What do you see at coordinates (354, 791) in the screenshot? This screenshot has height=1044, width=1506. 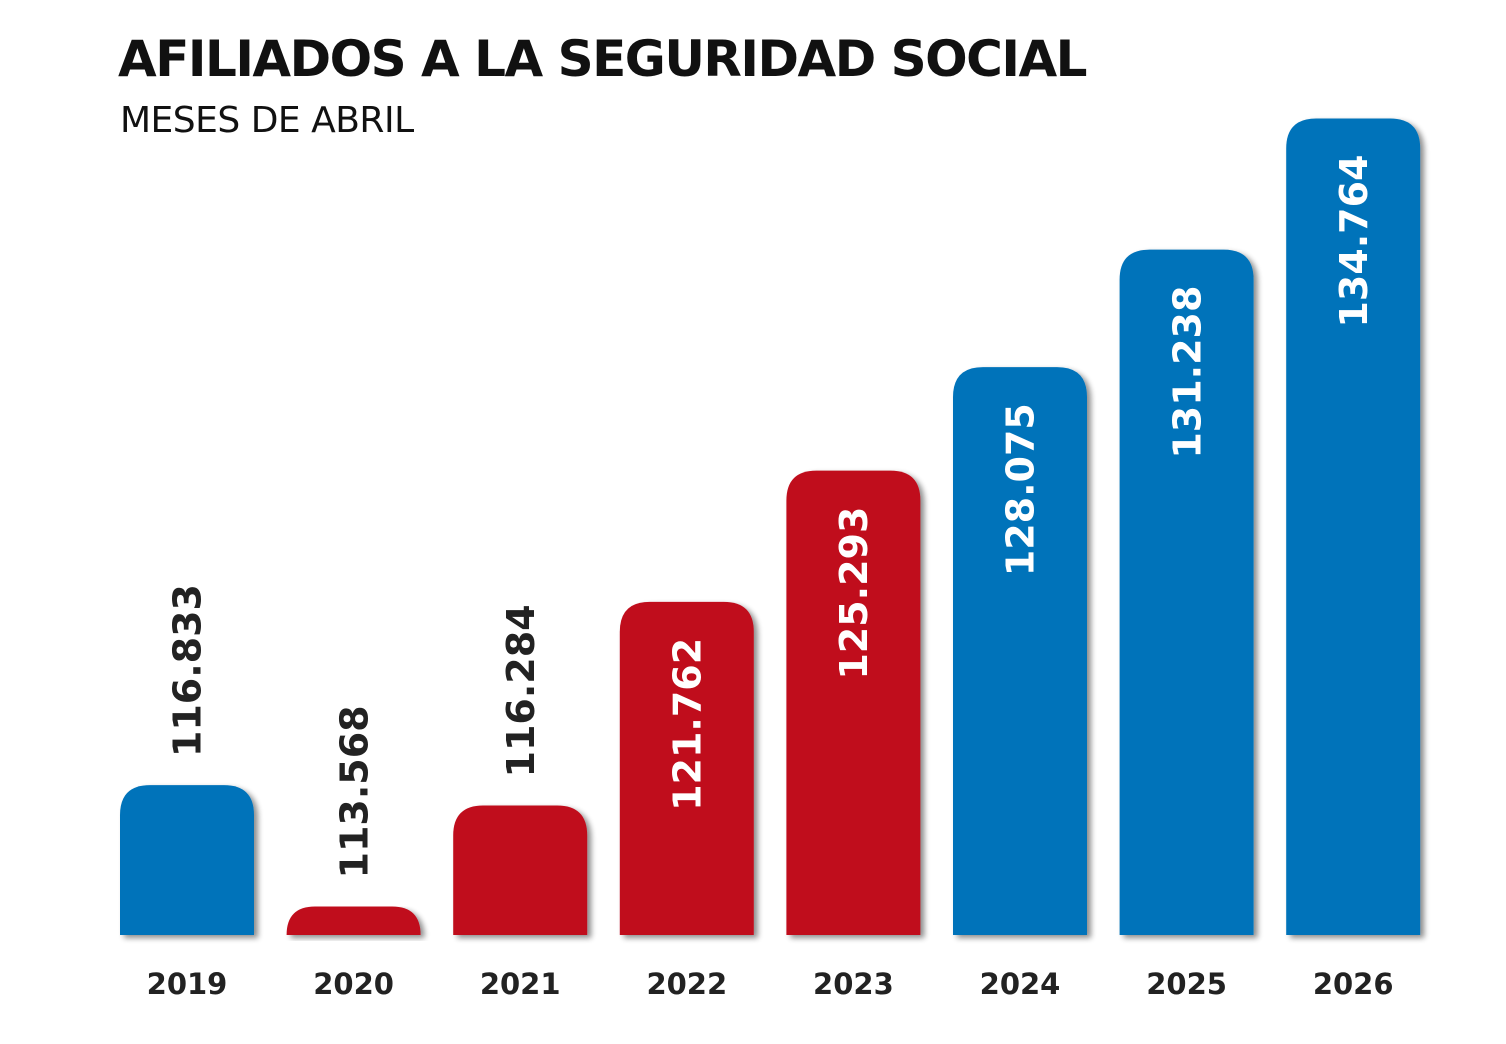 I see `value-label-2020: 113.568` at bounding box center [354, 791].